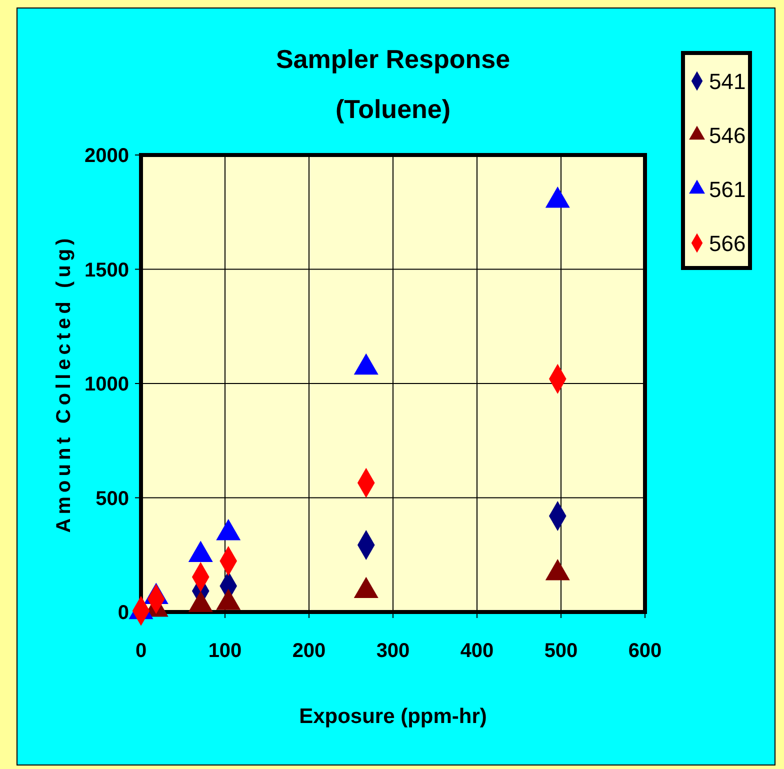 The image size is (784, 769). Describe the element at coordinates (727, 81) in the screenshot. I see `legend-label: 541` at that location.